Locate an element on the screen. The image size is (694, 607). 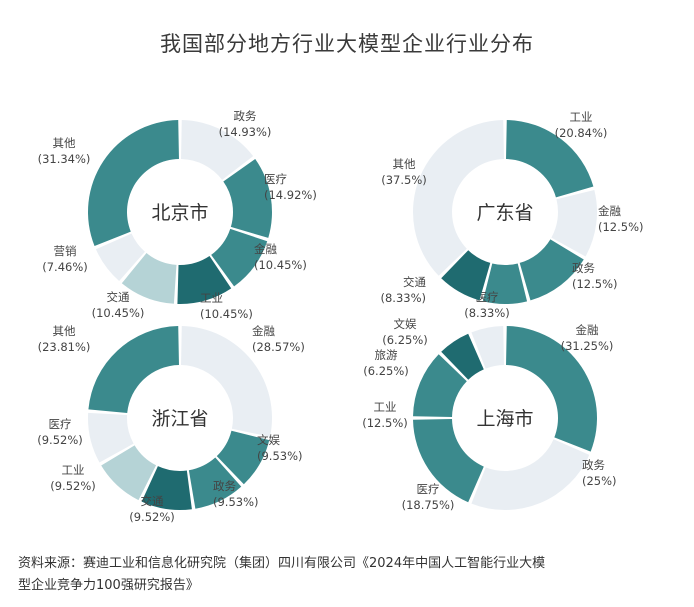
slice-value-label: (25%) is located at coordinates (599, 481).